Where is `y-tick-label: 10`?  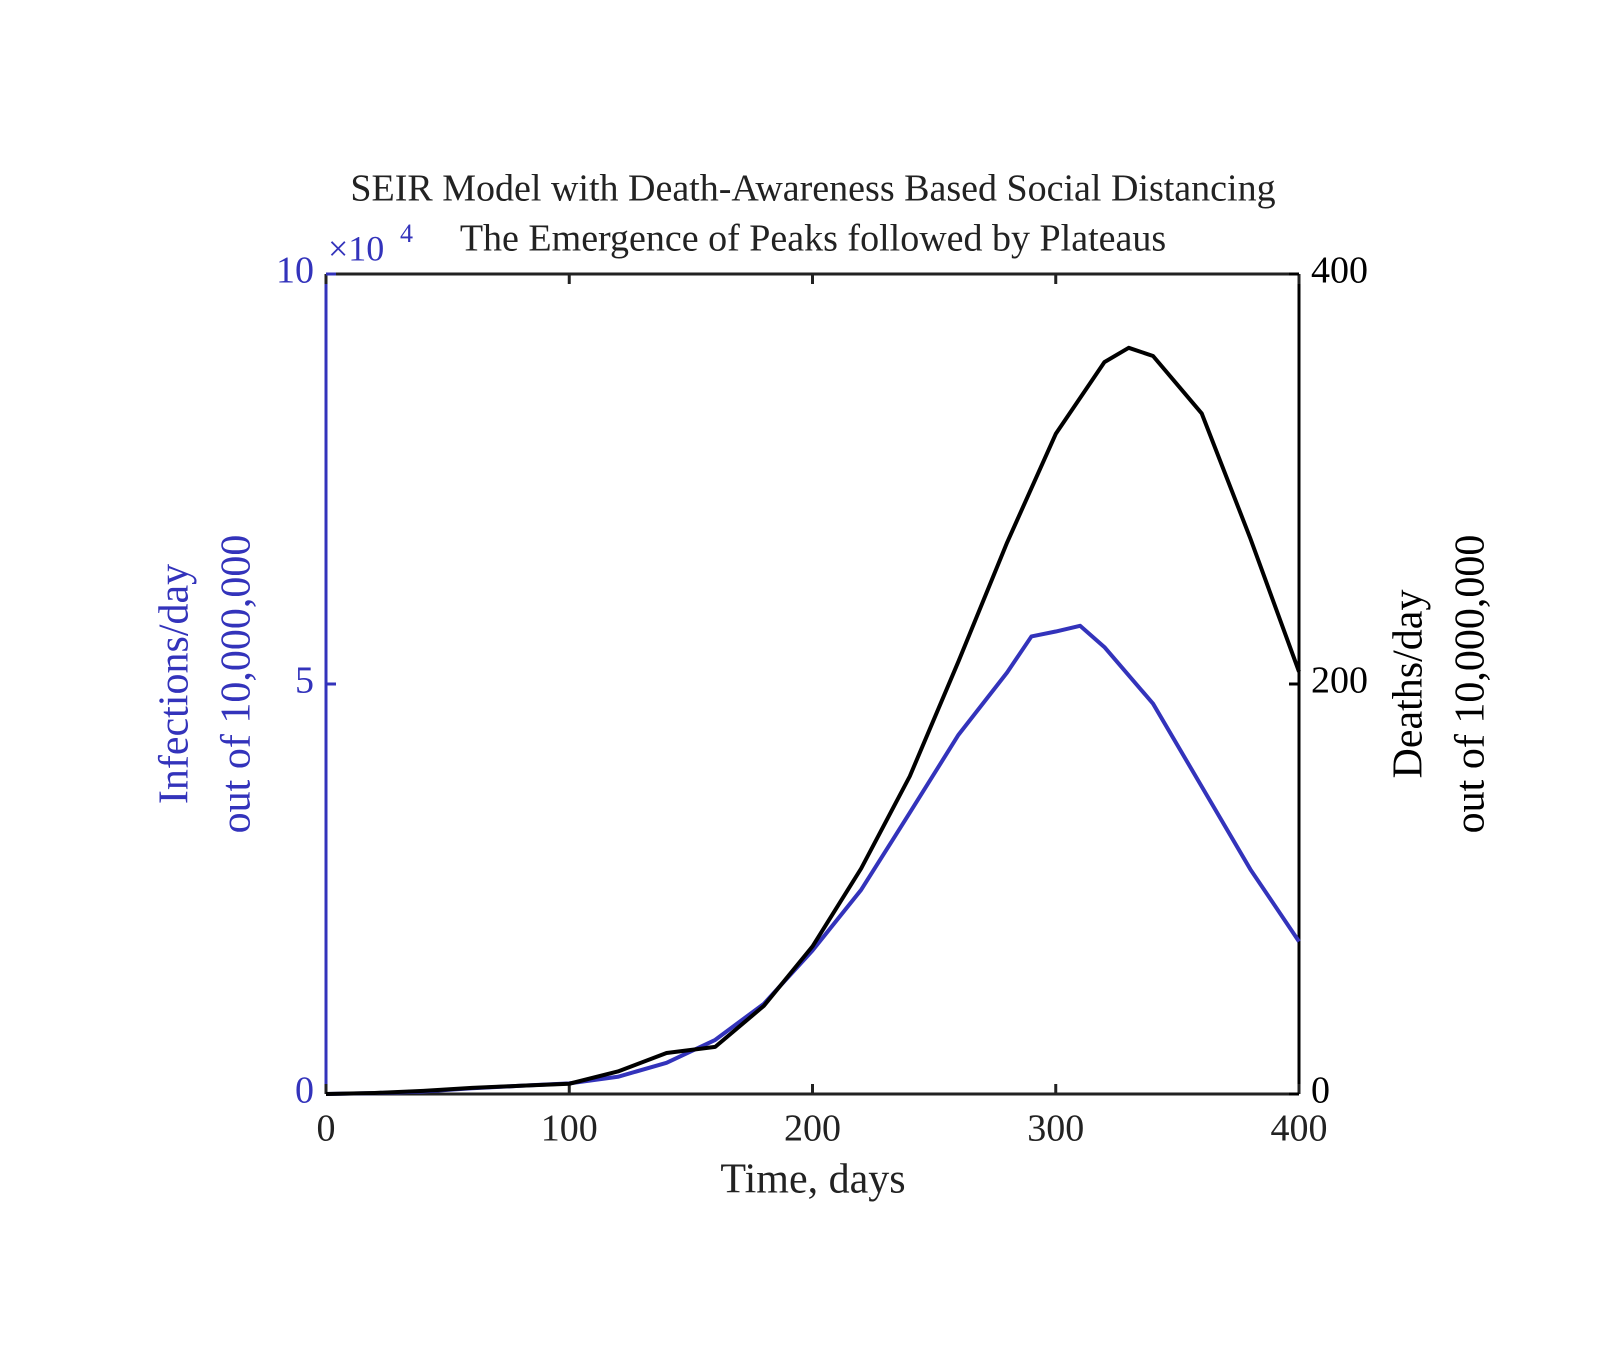 y-tick-label: 10 is located at coordinates (295, 271).